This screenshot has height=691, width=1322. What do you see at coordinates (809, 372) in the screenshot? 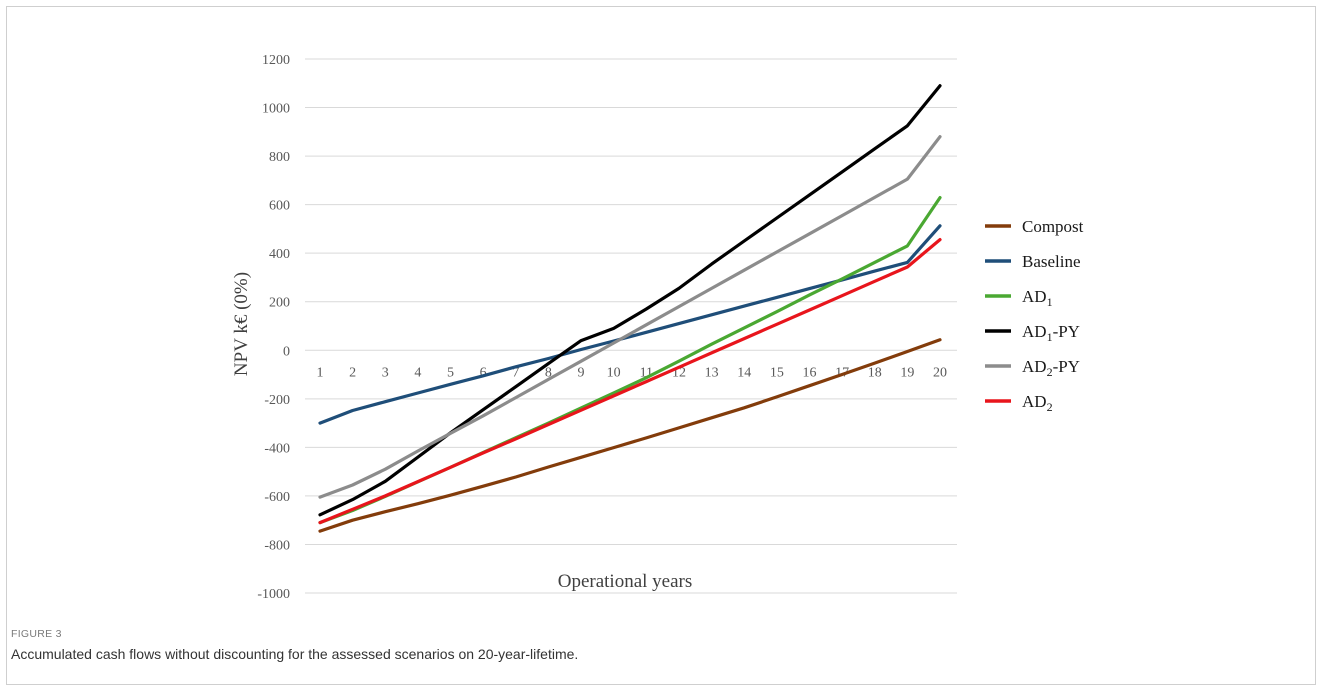
I see `x-tick-label: 16` at bounding box center [809, 372].